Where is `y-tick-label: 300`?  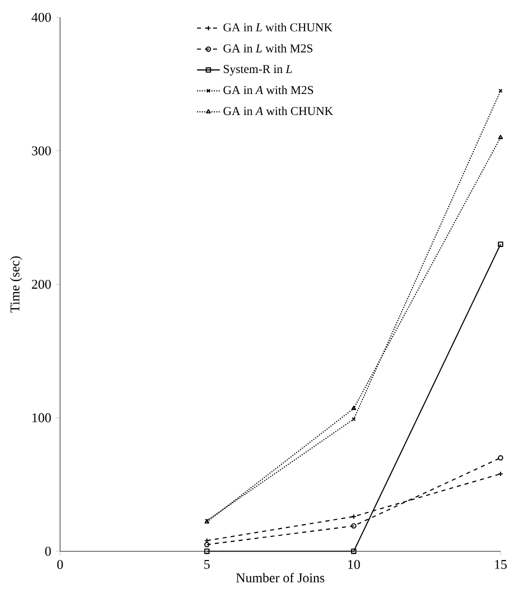
y-tick-label: 300 is located at coordinates (41, 151).